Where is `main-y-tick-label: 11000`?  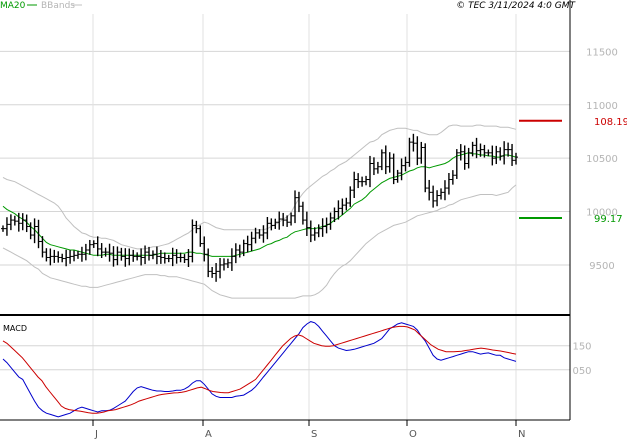 main-y-tick-label: 11000 is located at coordinates (602, 106).